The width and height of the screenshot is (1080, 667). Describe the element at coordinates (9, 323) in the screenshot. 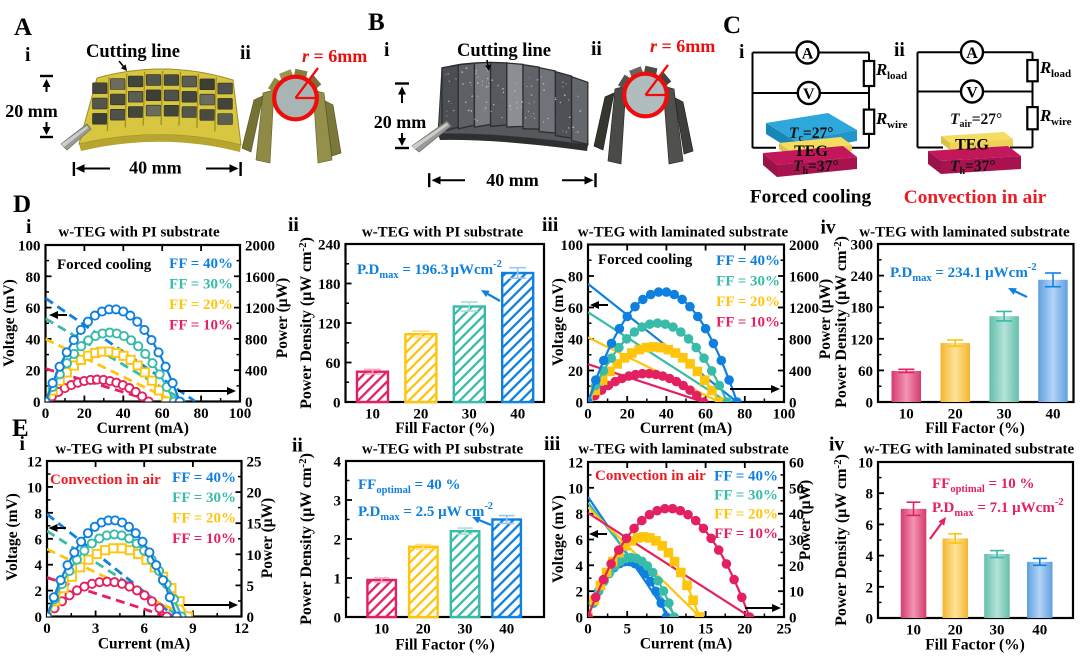

I see `svg-text: Voltage (mV)` at that location.